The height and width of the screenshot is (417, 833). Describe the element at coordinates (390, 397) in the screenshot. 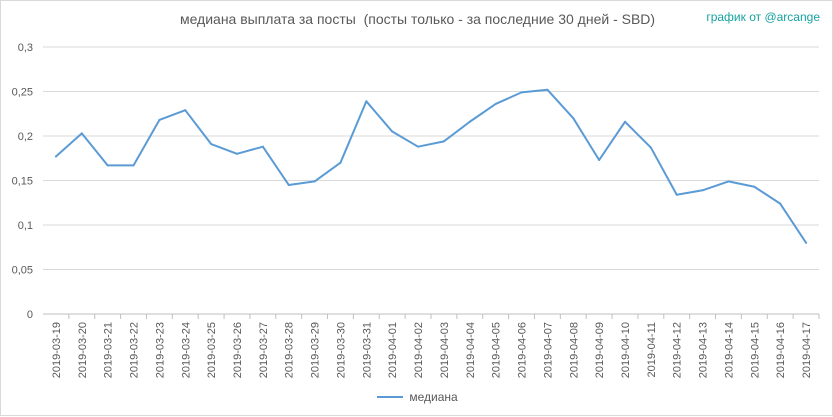

I see `legend-swatch` at that location.